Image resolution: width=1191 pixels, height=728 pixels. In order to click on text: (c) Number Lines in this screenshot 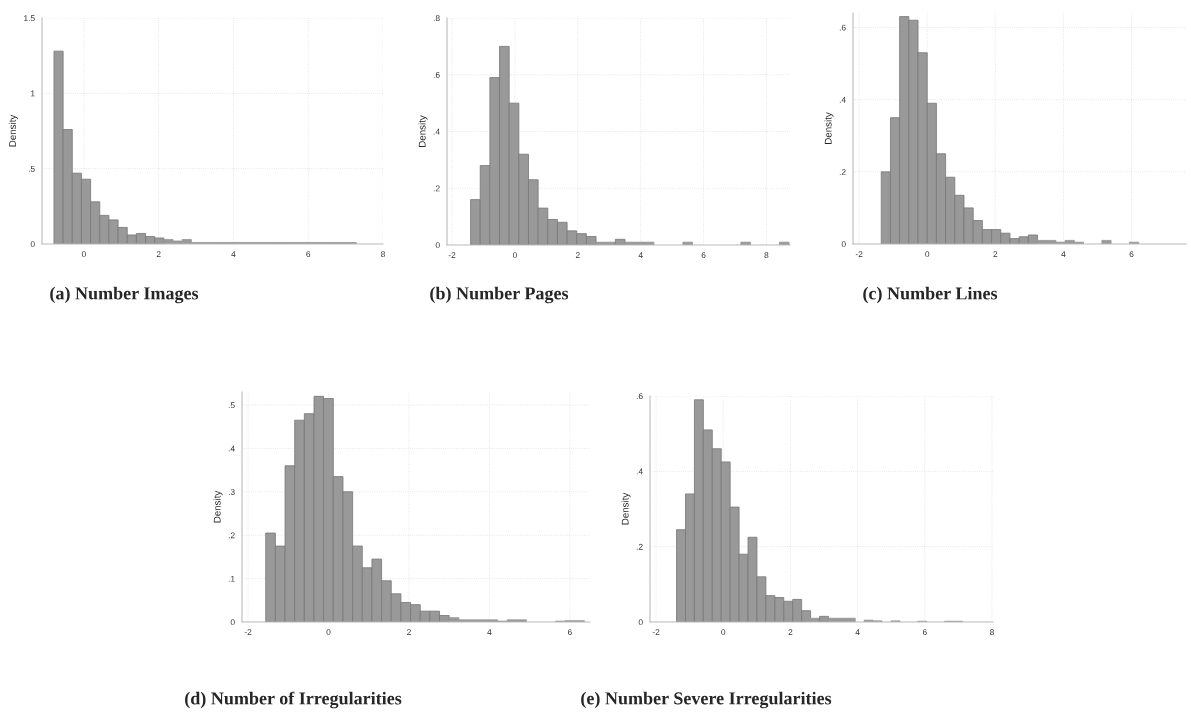, I will do `click(930, 295)`.